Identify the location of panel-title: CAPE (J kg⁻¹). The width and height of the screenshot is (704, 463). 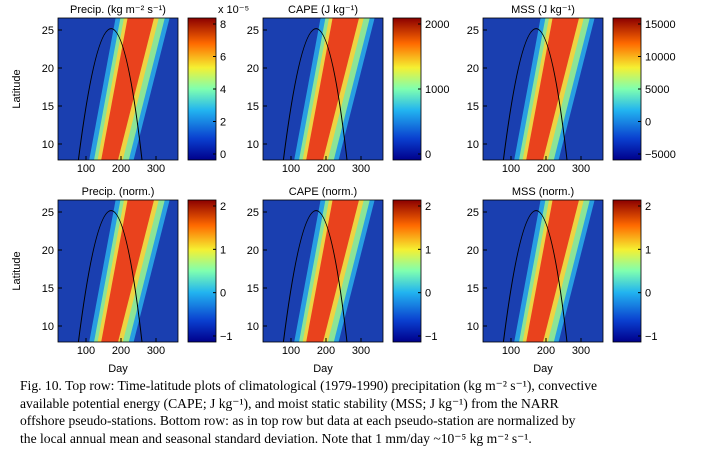
(323, 10).